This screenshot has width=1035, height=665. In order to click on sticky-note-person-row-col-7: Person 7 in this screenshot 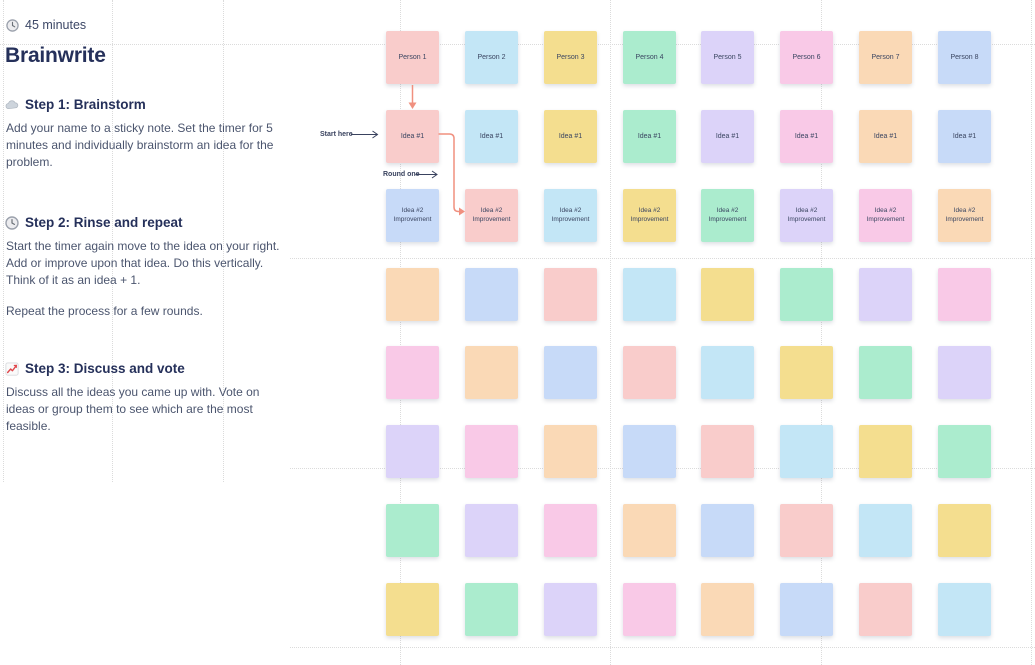, I will do `click(885, 57)`.